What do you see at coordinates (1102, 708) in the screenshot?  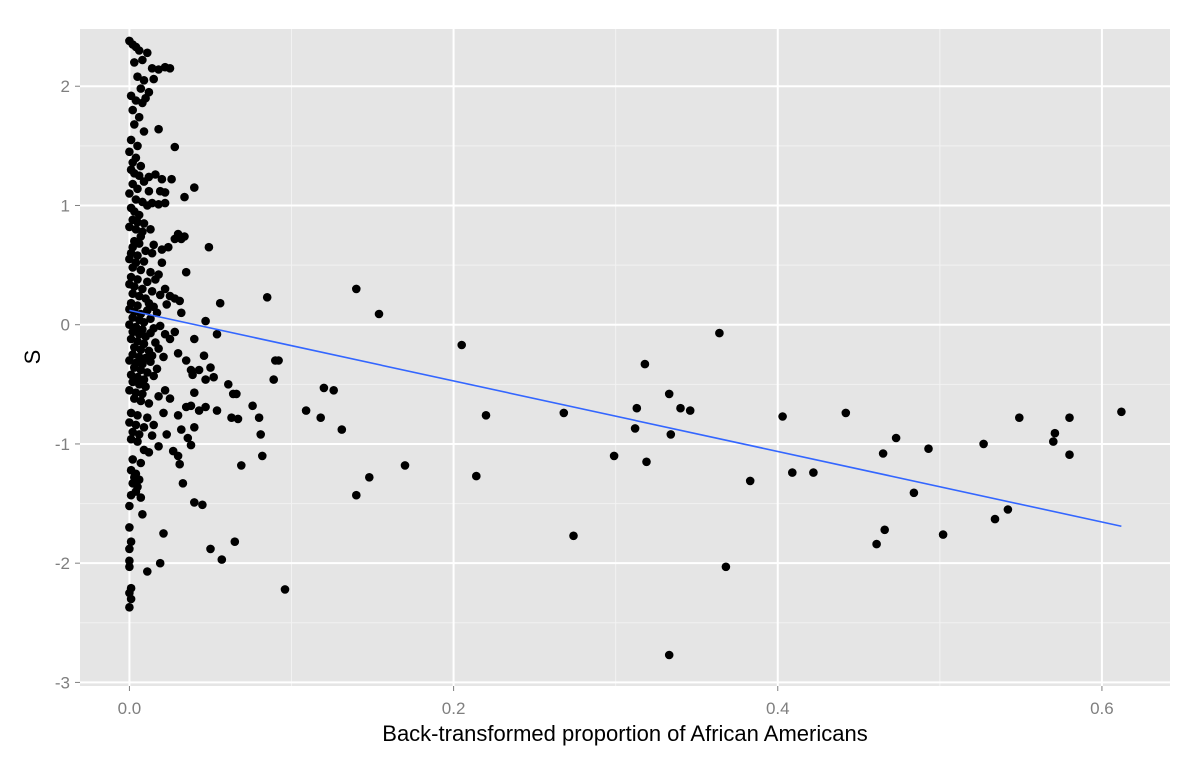 I see `x-tick-label: 0.6` at bounding box center [1102, 708].